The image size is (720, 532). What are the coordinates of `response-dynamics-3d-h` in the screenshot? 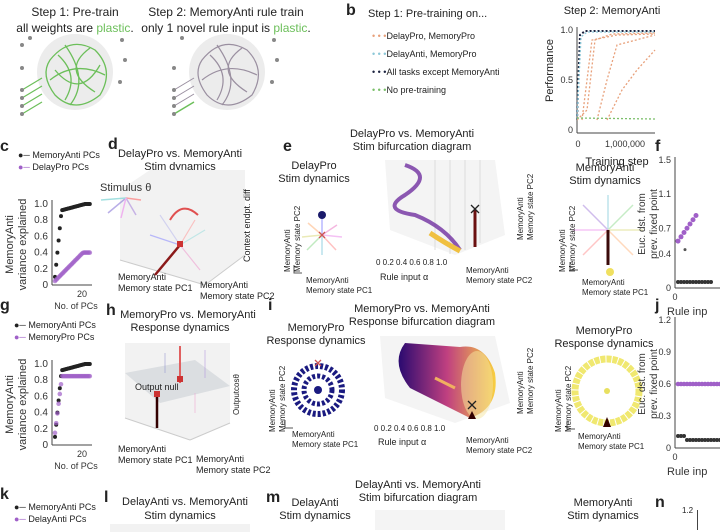 It's located at (177, 392).